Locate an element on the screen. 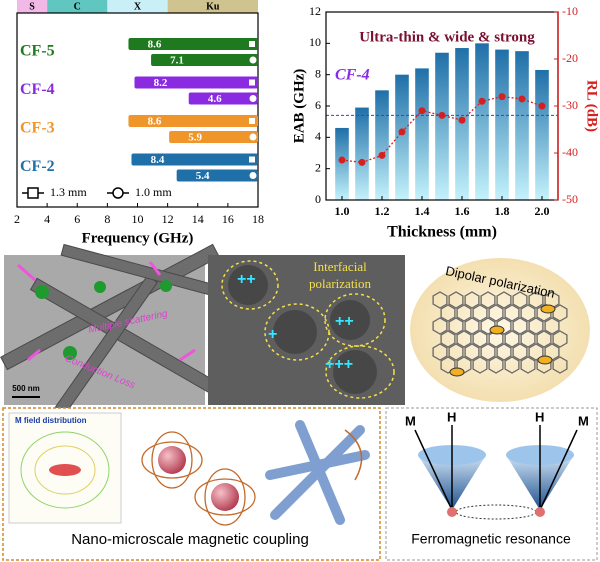 The width and height of the screenshot is (600, 562). x-tick-label: 16 is located at coordinates (228, 219).